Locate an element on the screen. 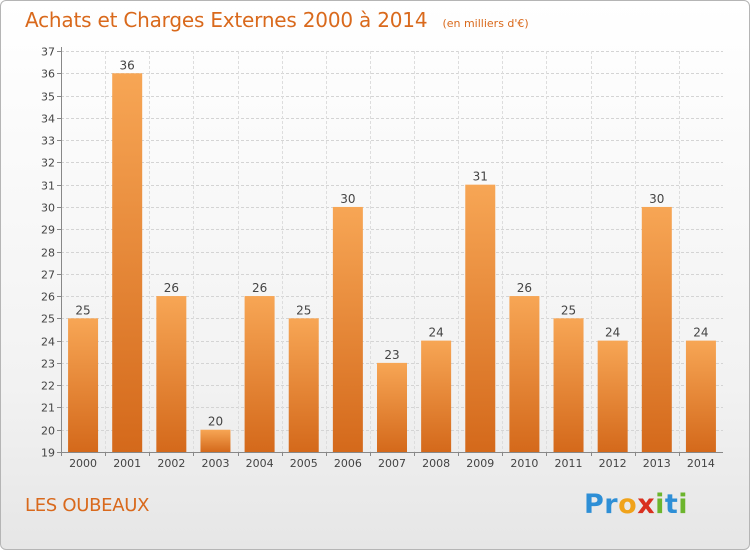  value-label: 23 is located at coordinates (391, 355).